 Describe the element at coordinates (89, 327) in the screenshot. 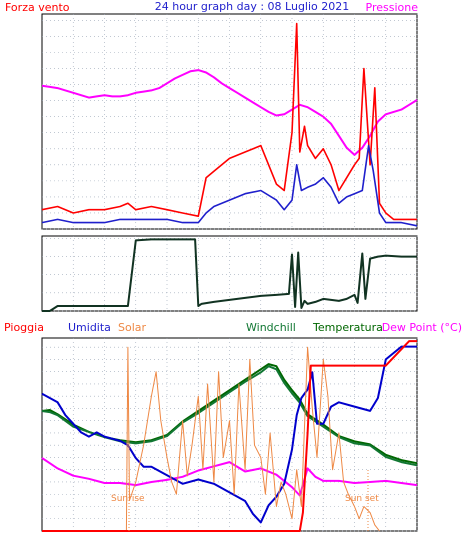

I see `humidity-title: Umidita` at that location.